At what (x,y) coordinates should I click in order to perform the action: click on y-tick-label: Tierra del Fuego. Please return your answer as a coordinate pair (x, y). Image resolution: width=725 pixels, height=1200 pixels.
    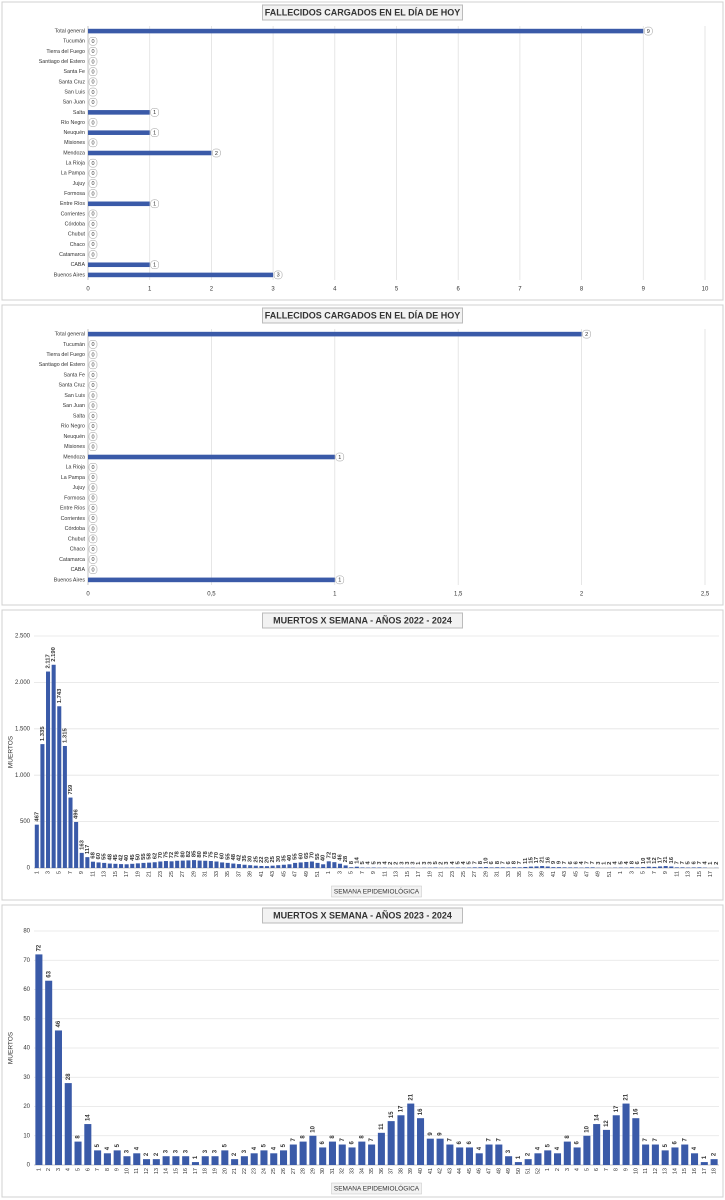
    Looking at the image, I should click on (65, 52).